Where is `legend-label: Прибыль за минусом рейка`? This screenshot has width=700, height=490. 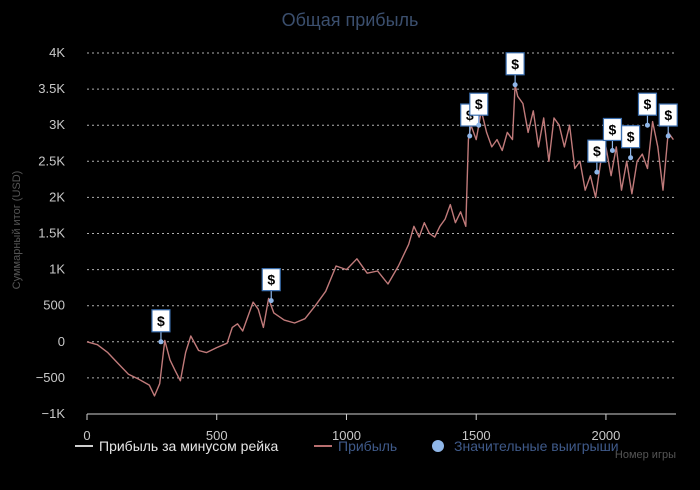
legend-label: Прибыль за минусом рейка is located at coordinates (189, 446).